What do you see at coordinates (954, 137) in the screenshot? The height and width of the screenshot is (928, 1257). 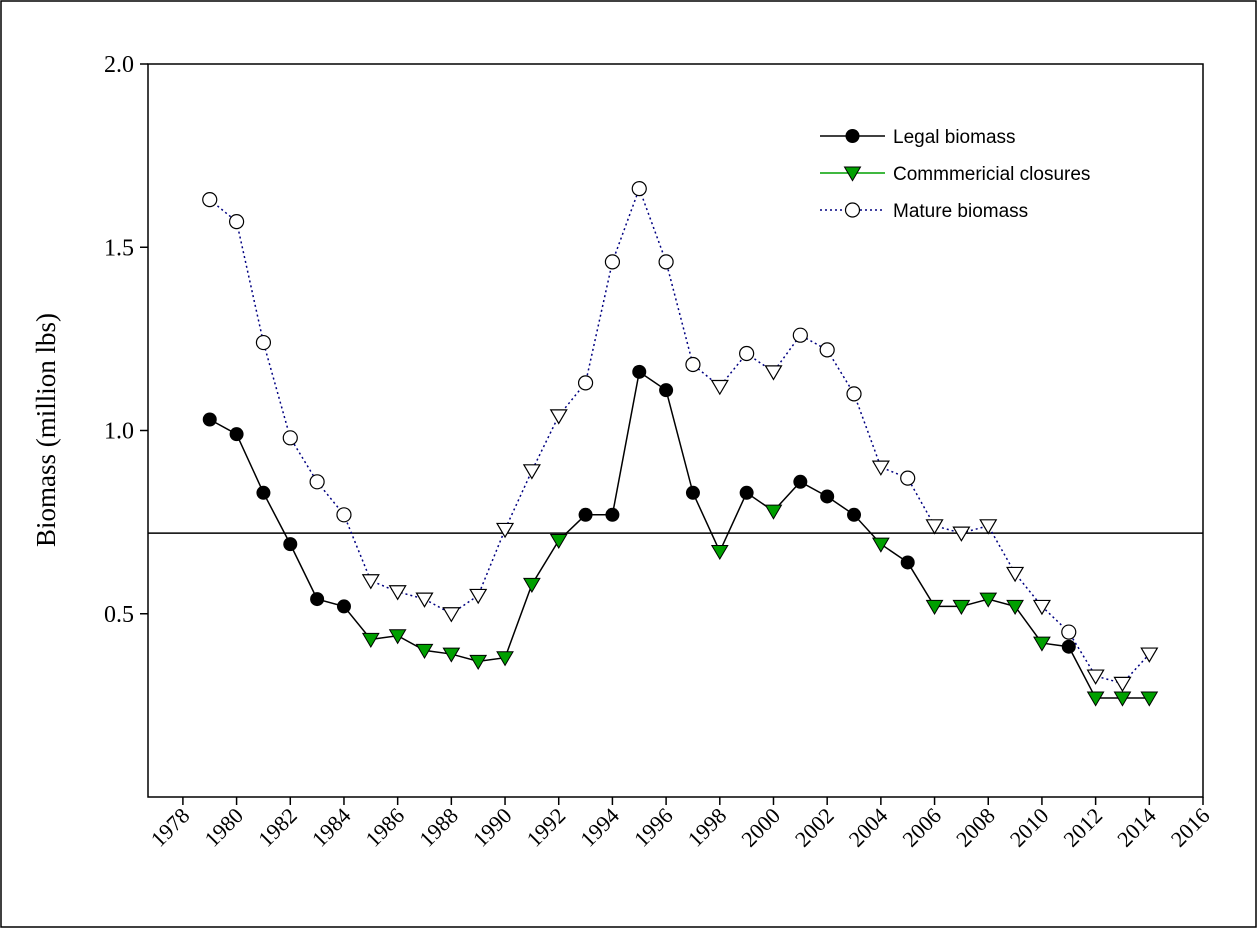 I see `legend-label: Legal biomass` at bounding box center [954, 137].